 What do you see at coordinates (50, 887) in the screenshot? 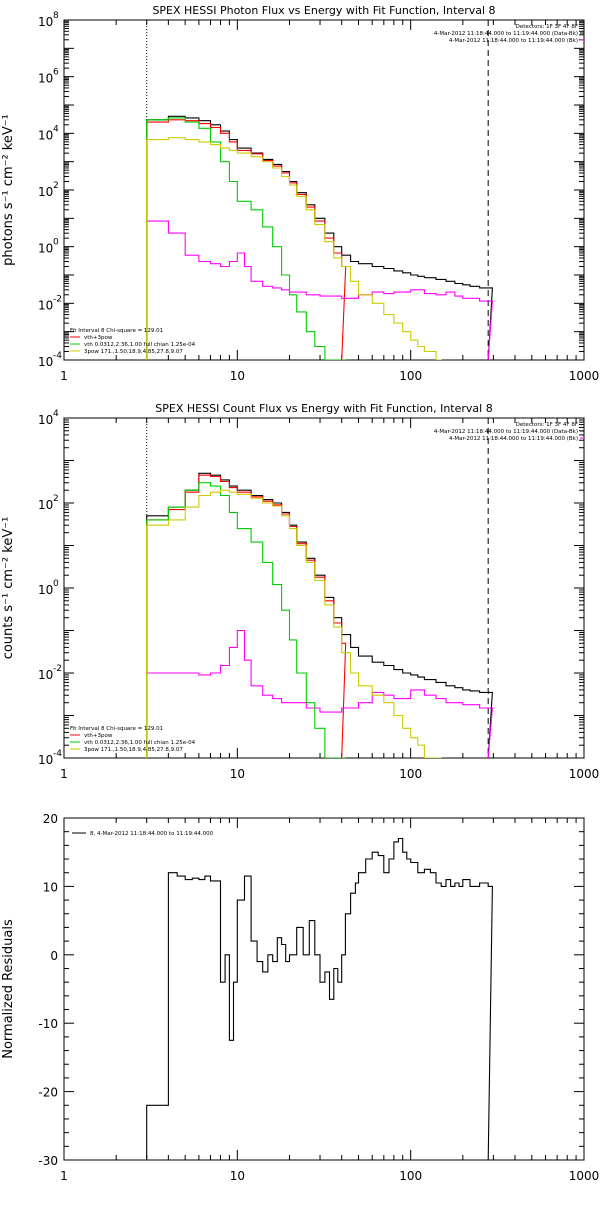
I see `y-tick-label: 10` at bounding box center [50, 887].